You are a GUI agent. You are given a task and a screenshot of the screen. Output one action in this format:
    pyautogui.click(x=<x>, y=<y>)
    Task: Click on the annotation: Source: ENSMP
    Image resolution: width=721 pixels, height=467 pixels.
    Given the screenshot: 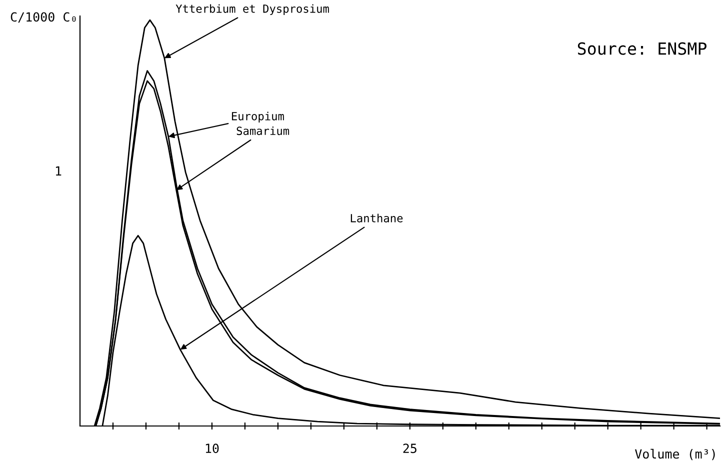 What is the action you would take?
    pyautogui.click(x=642, y=48)
    